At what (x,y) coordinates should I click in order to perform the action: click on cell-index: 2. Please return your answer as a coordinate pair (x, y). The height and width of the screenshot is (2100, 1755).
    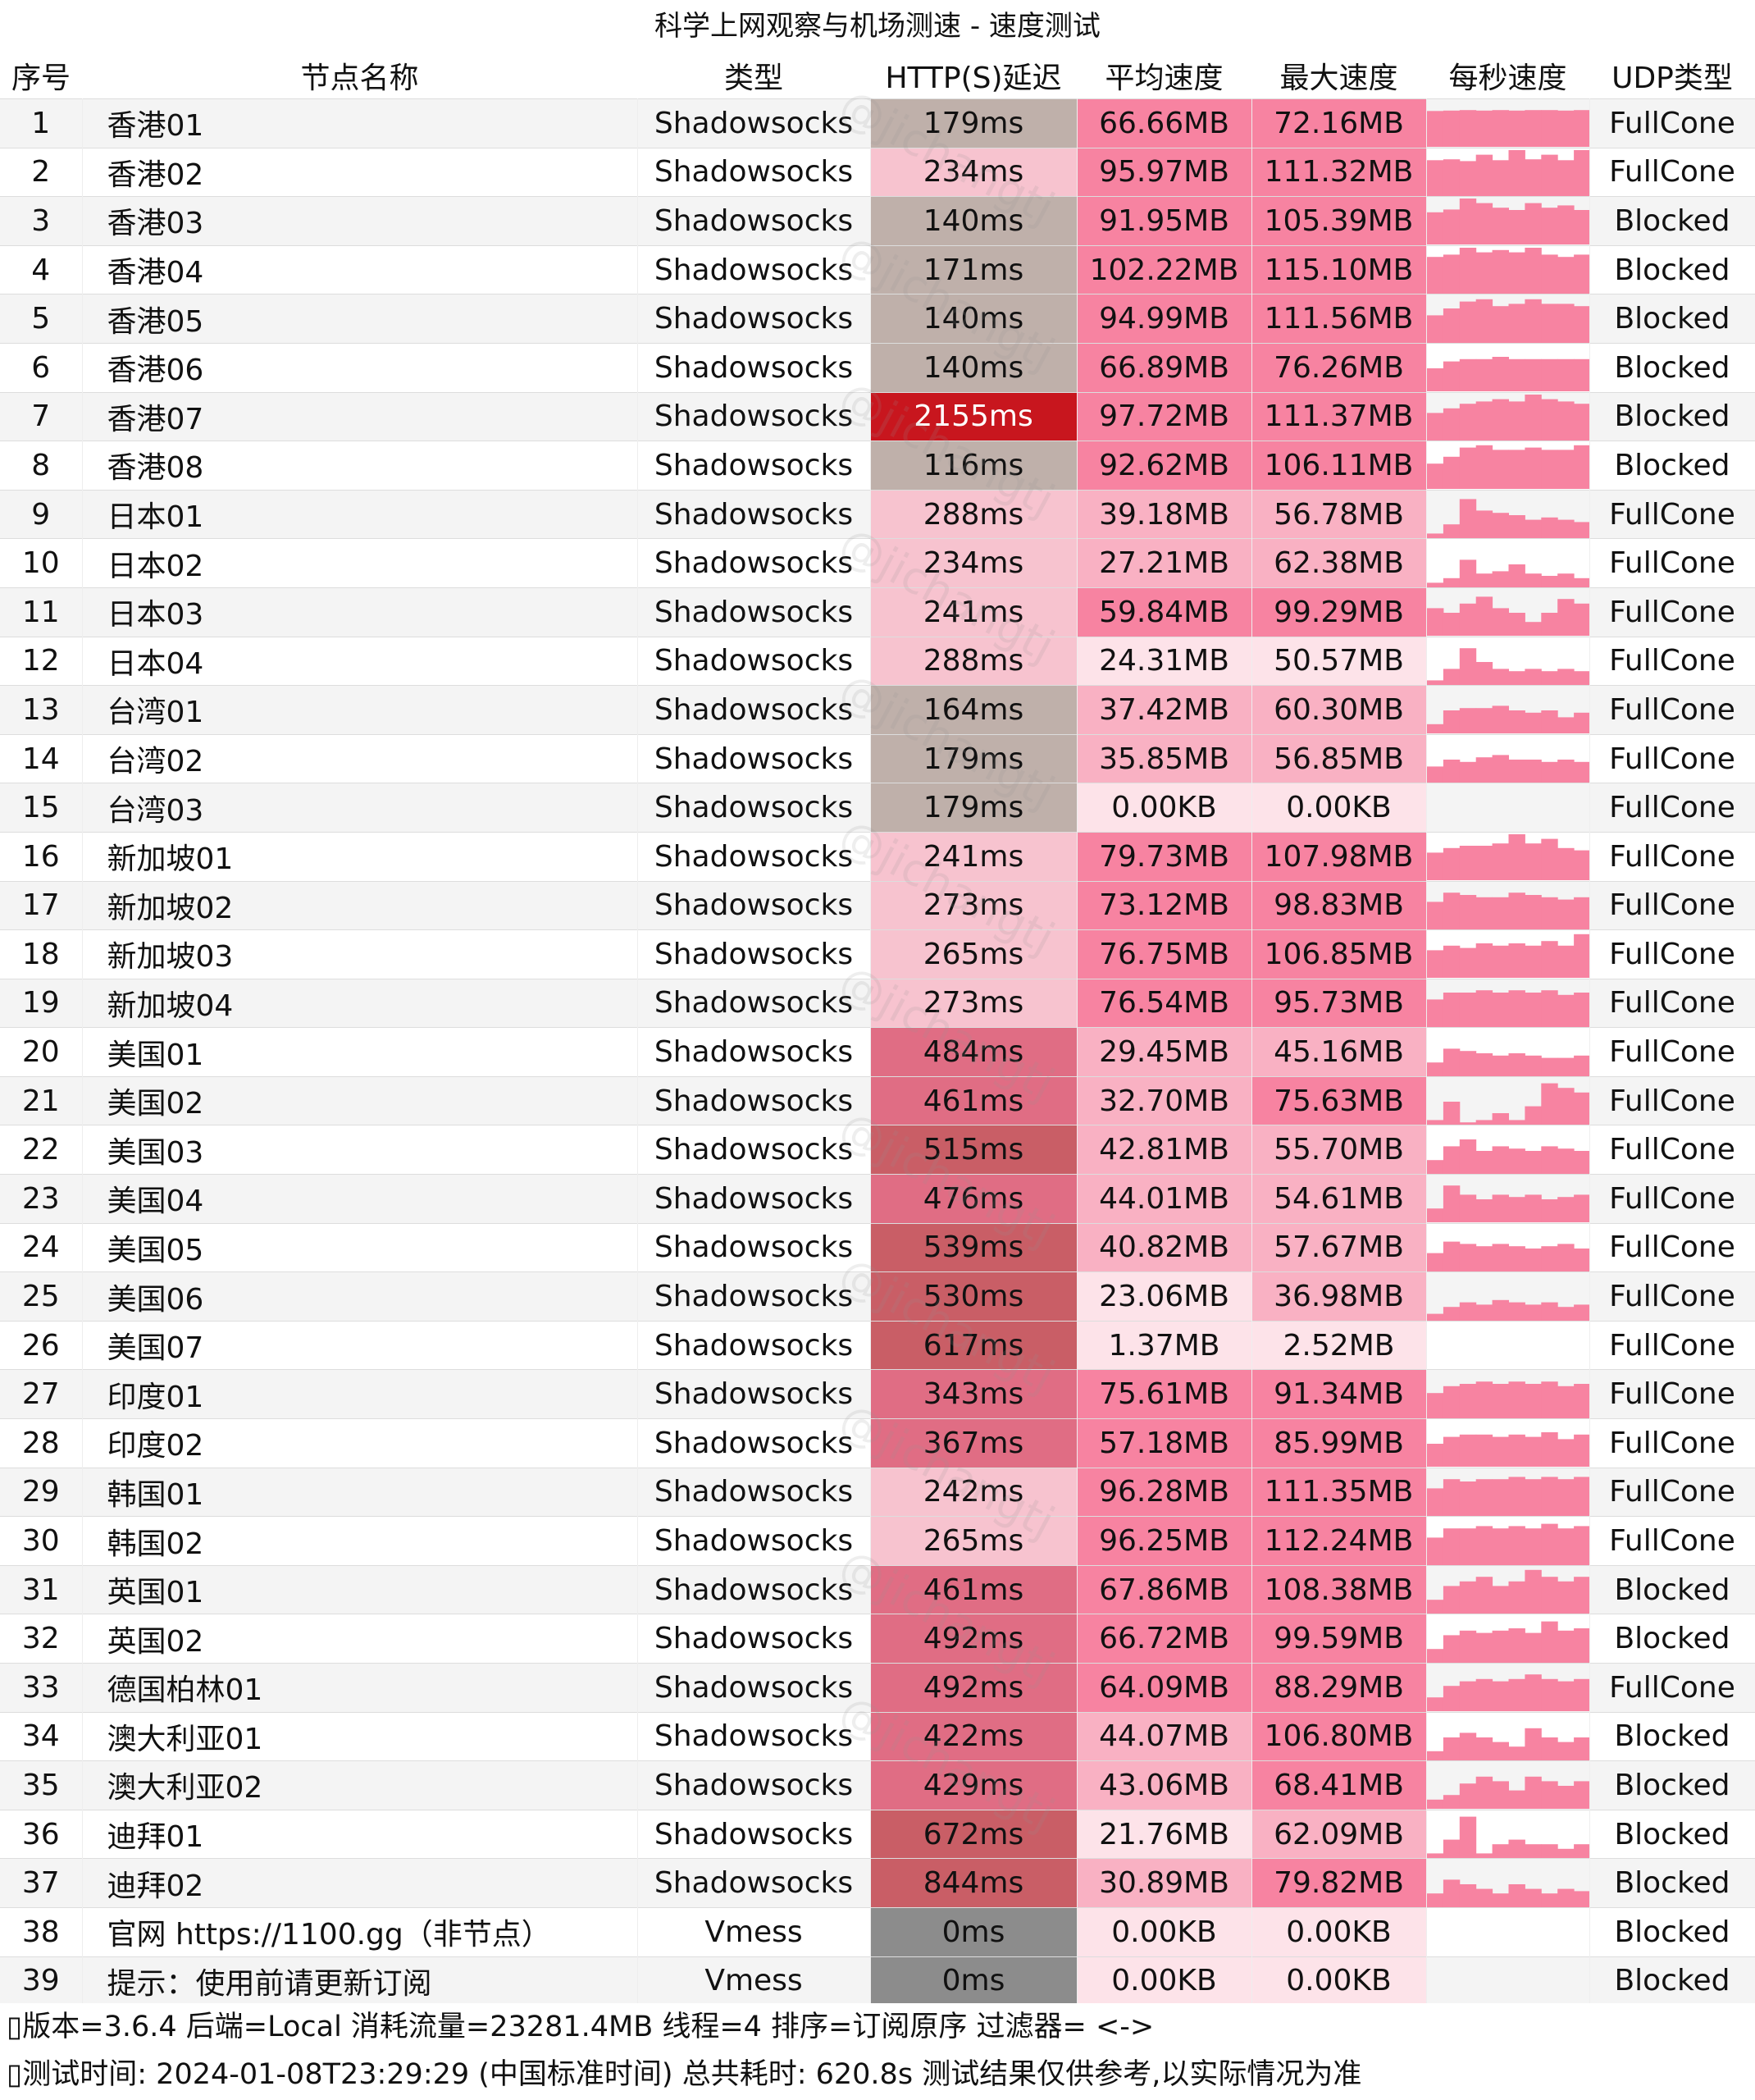
    Looking at the image, I should click on (41, 172).